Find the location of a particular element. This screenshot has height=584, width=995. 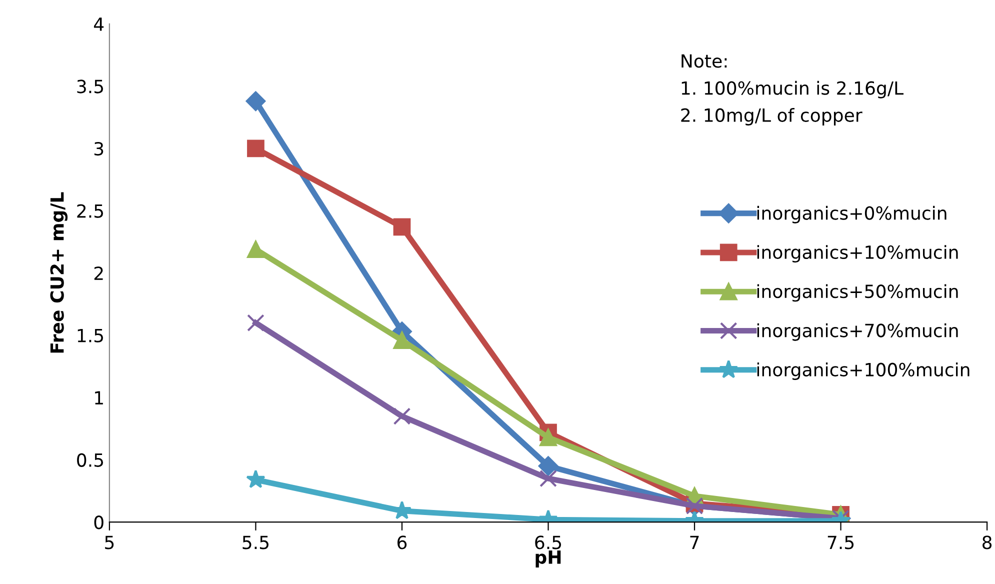

y-tick-label: 1.5 is located at coordinates (91, 335).